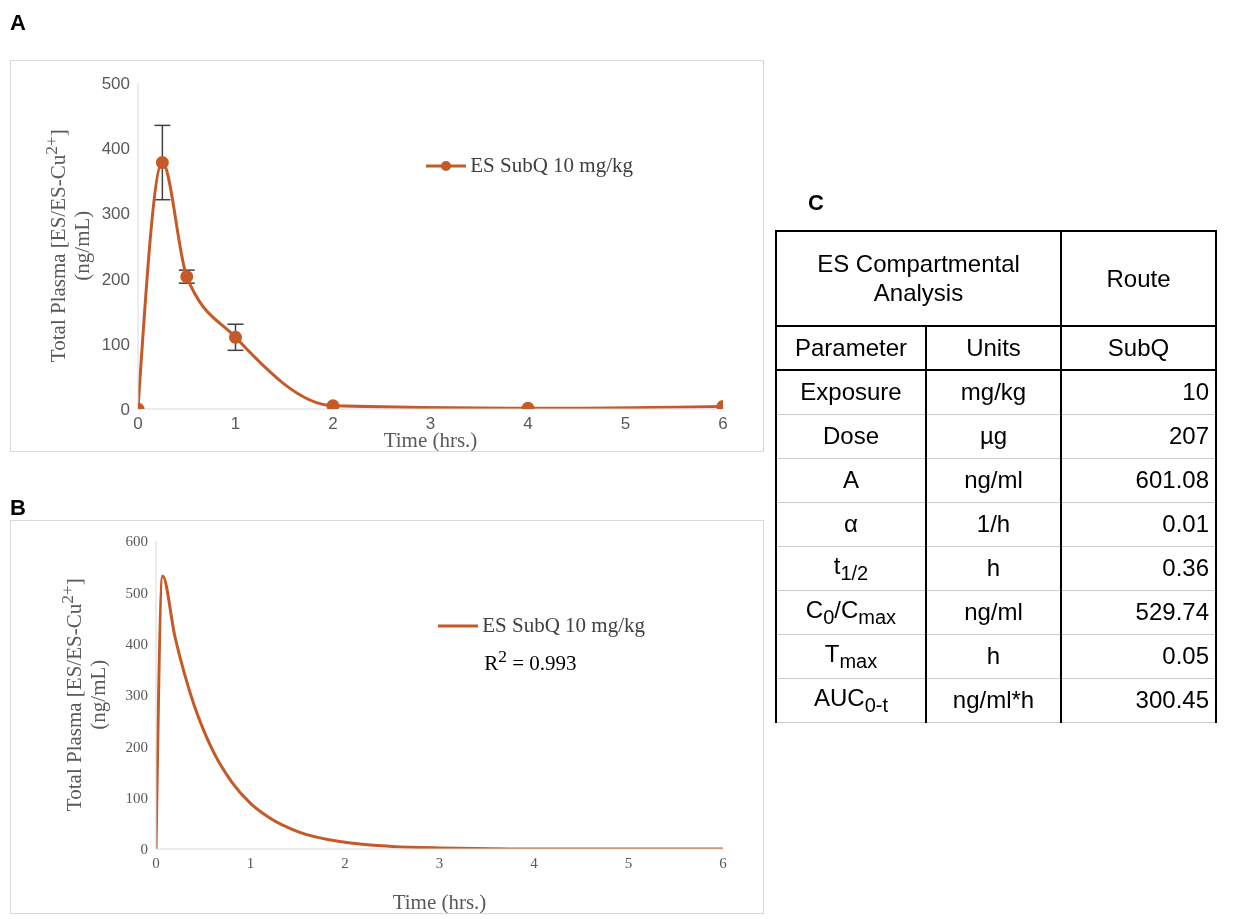 Image resolution: width=1233 pixels, height=919 pixels. Describe the element at coordinates (1172, 611) in the screenshot. I see `text: 529.74` at that location.